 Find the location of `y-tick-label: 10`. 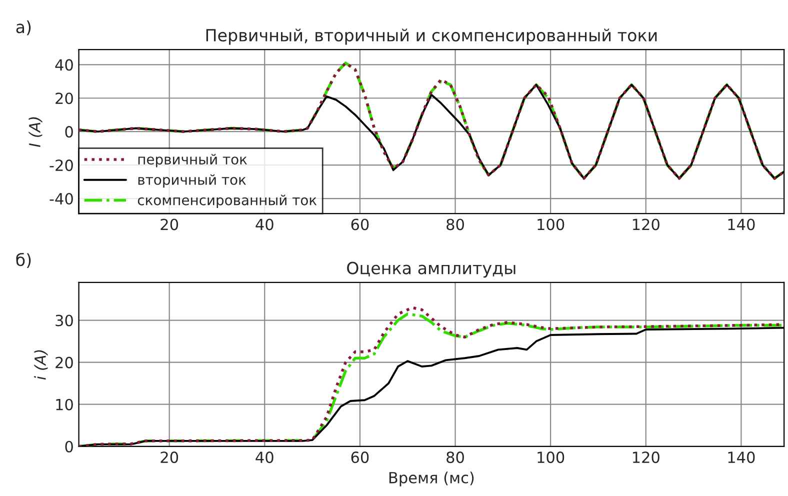

y-tick-label: 10 is located at coordinates (64, 404).